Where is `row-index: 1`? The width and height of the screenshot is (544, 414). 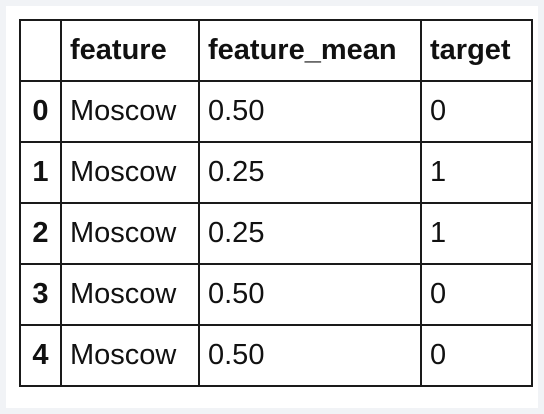 row-index: 1 is located at coordinates (40, 172).